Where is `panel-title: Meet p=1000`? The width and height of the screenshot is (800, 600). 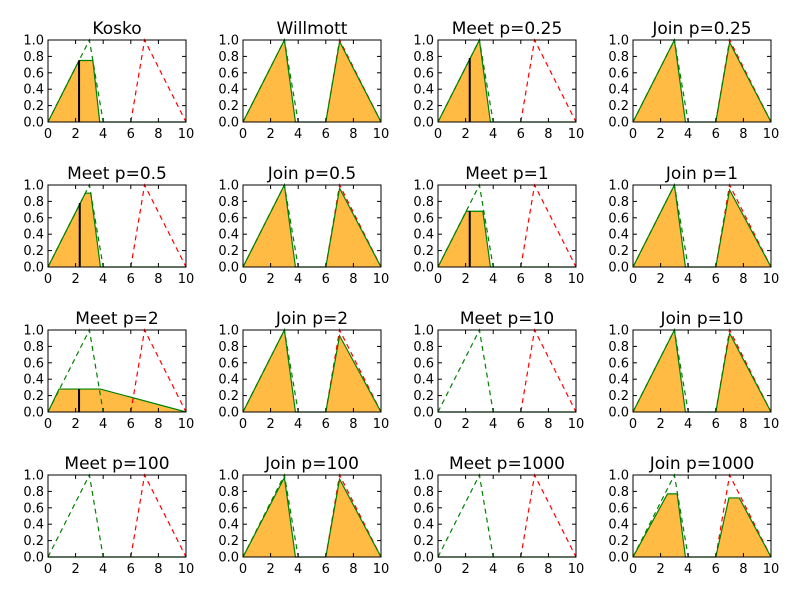
panel-title: Meet p=1000 is located at coordinates (507, 464).